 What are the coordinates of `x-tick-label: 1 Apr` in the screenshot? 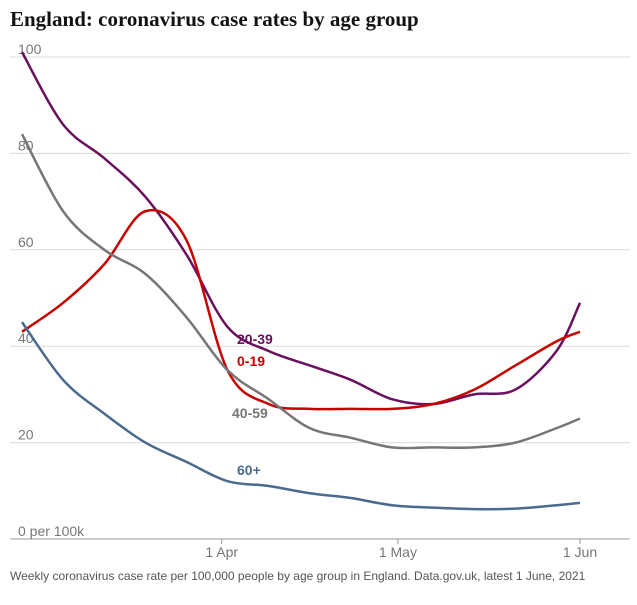 It's located at (221, 552).